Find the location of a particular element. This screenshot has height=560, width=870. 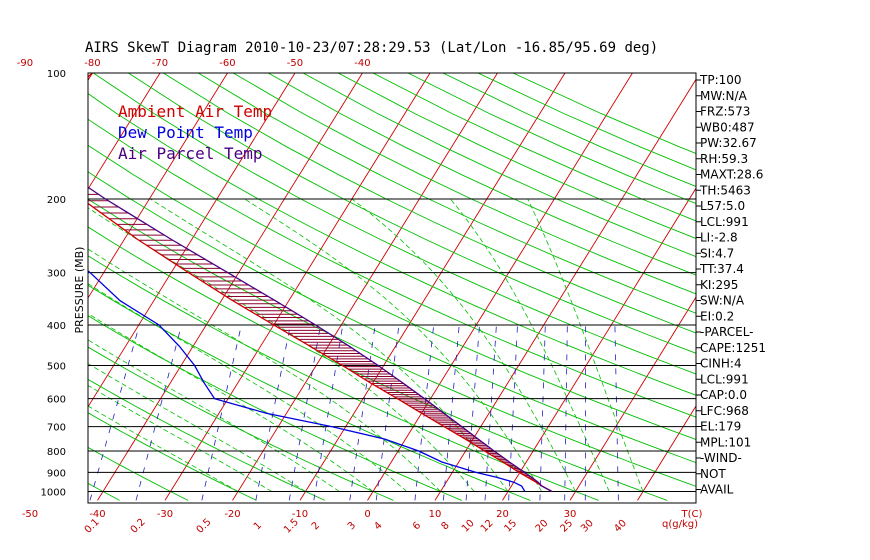

index-label: CAPE:1251 is located at coordinates (733, 348).